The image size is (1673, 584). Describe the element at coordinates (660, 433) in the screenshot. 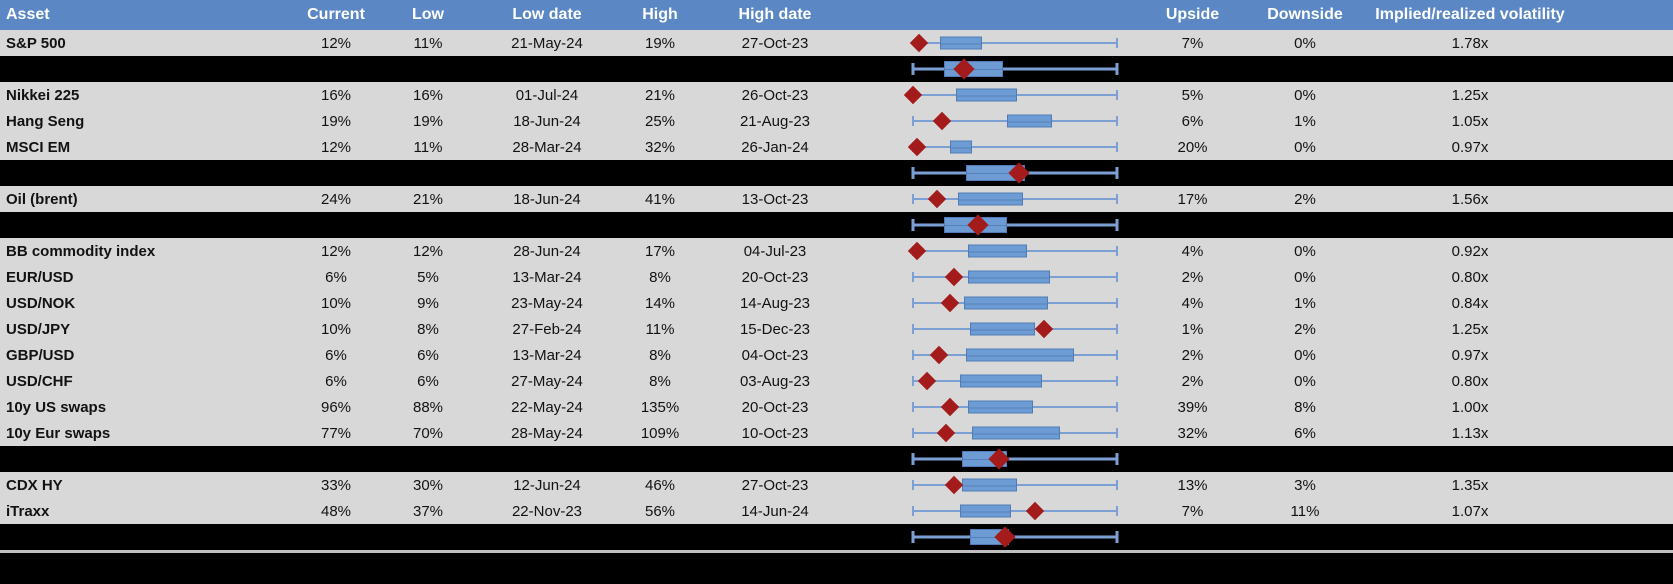

I see `high-cell: 109%` at that location.